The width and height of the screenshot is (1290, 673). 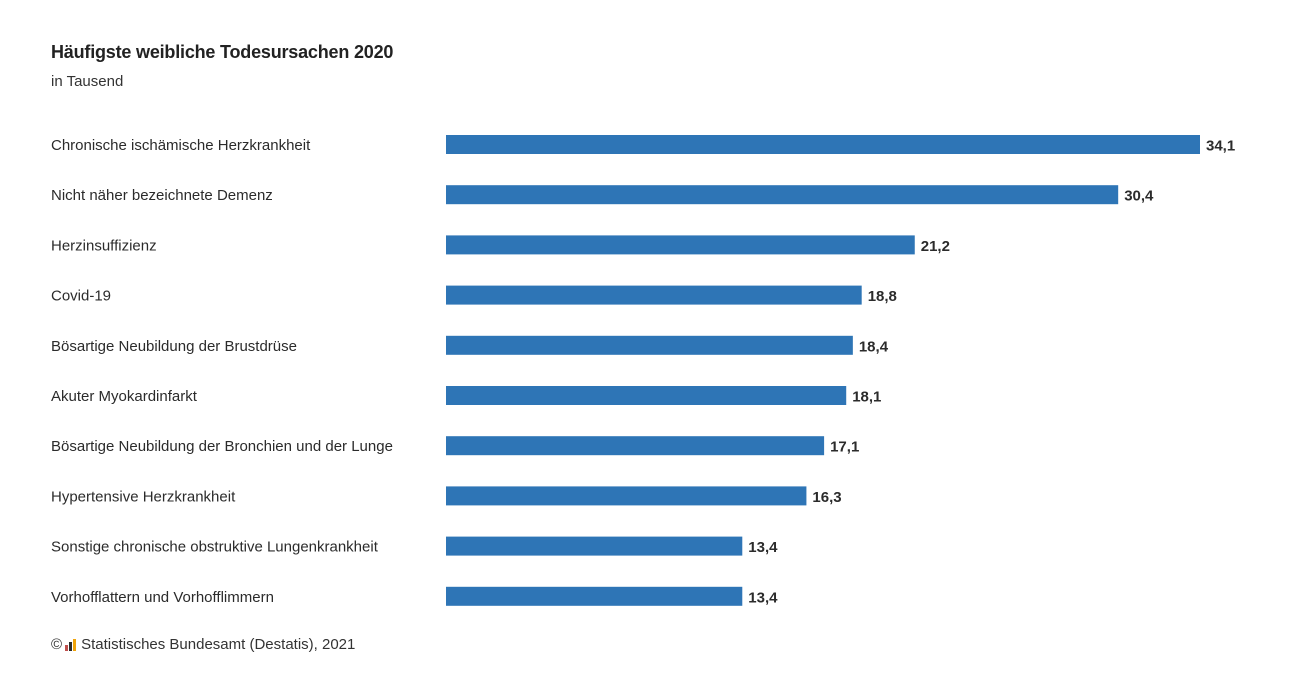 I want to click on source-text: Statistisches Bundesamt (Destatis), 2021, so click(x=218, y=644).